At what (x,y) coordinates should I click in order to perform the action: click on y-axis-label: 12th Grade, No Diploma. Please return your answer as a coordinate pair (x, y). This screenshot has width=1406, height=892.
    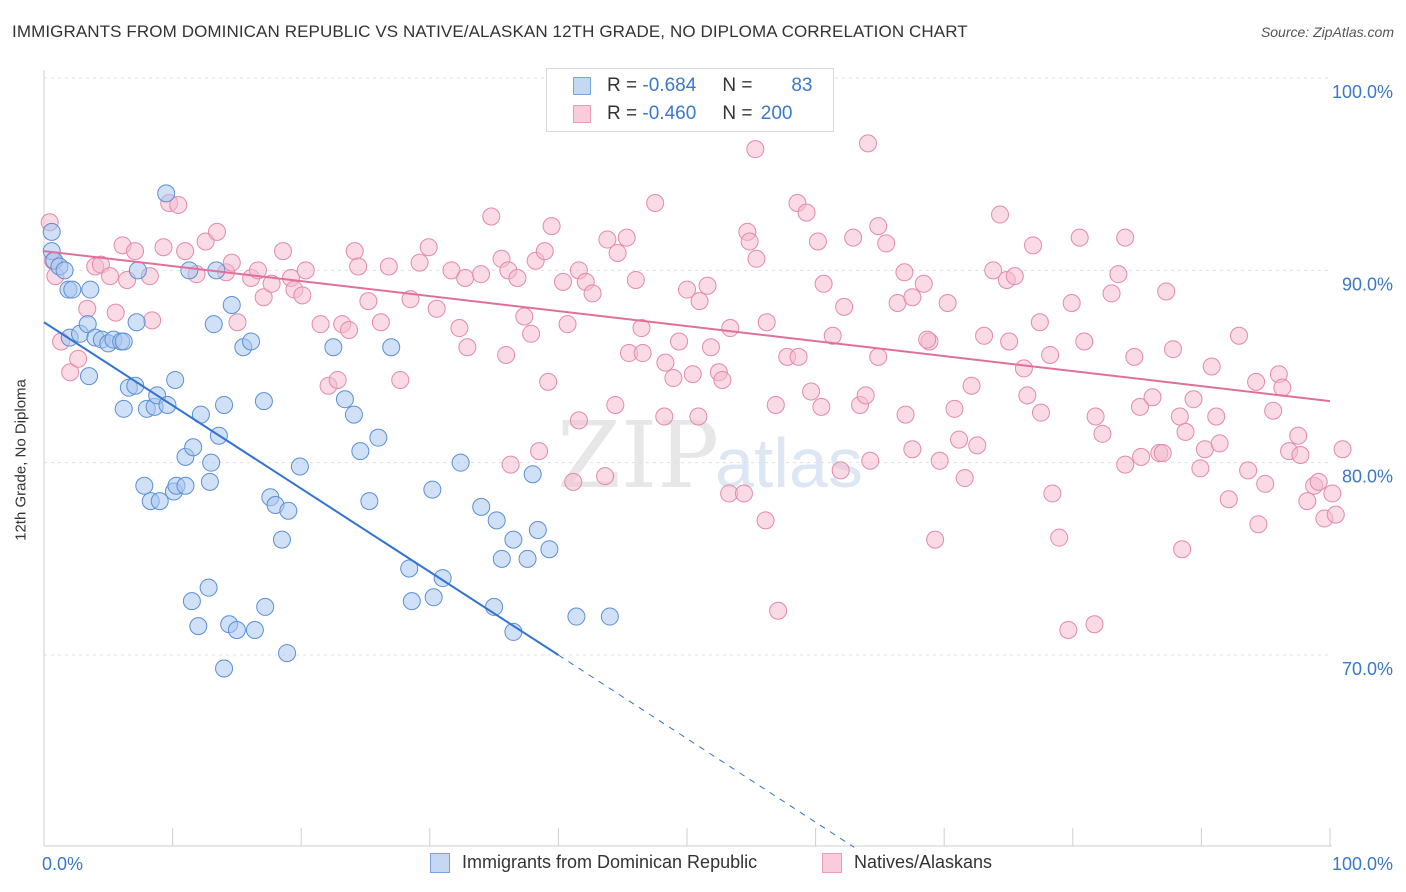
    Looking at the image, I should click on (21, 460).